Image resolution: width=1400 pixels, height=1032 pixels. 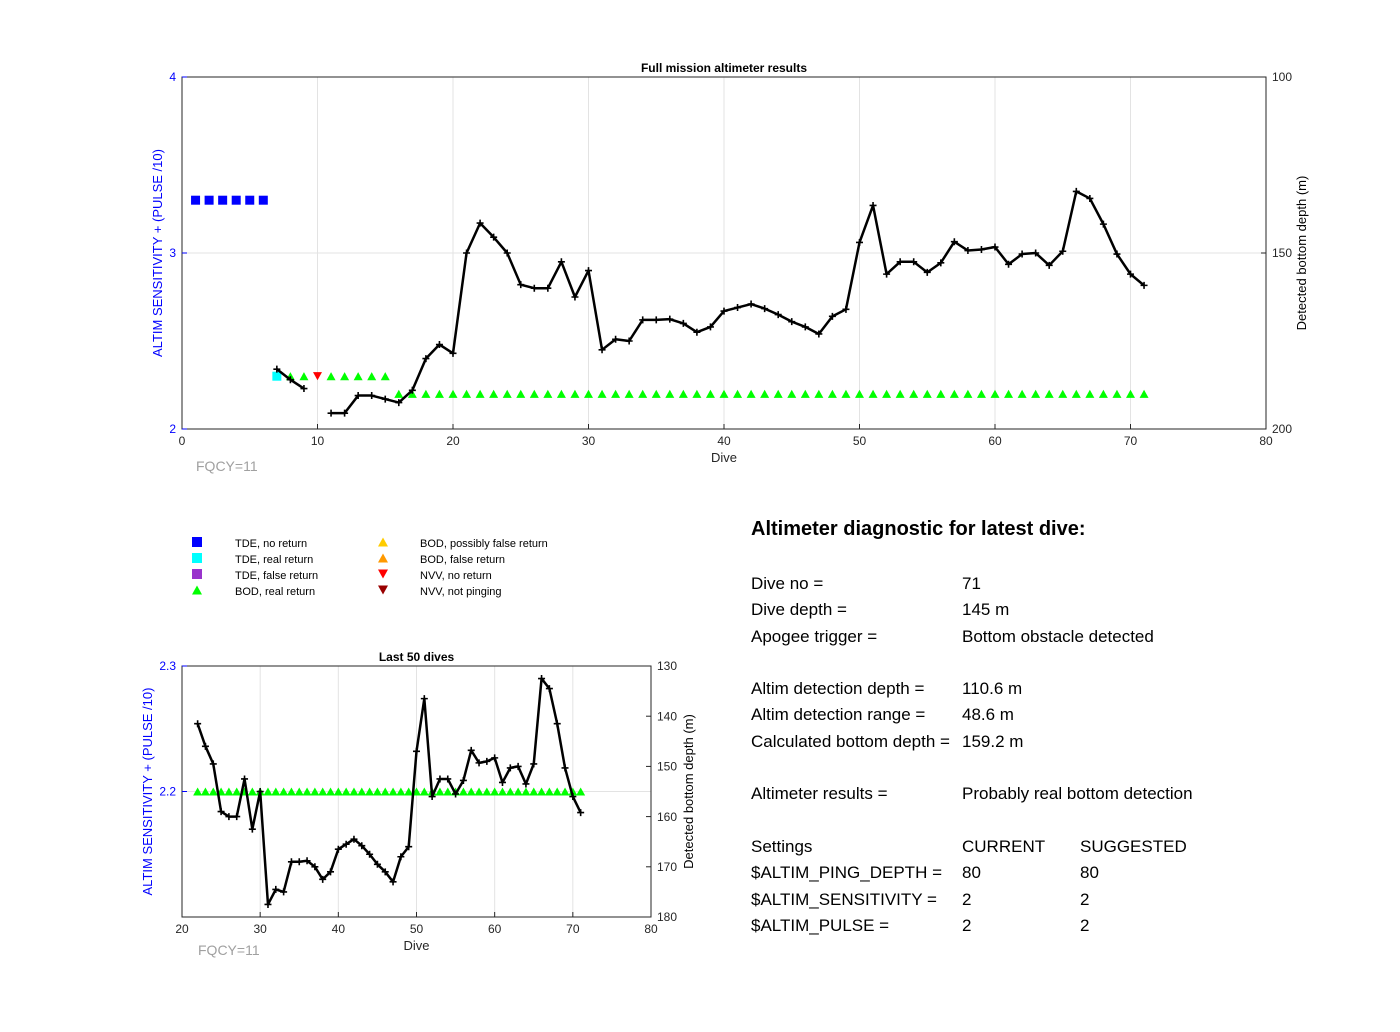 I want to click on y-left-tick-label: 2, so click(x=172, y=429).